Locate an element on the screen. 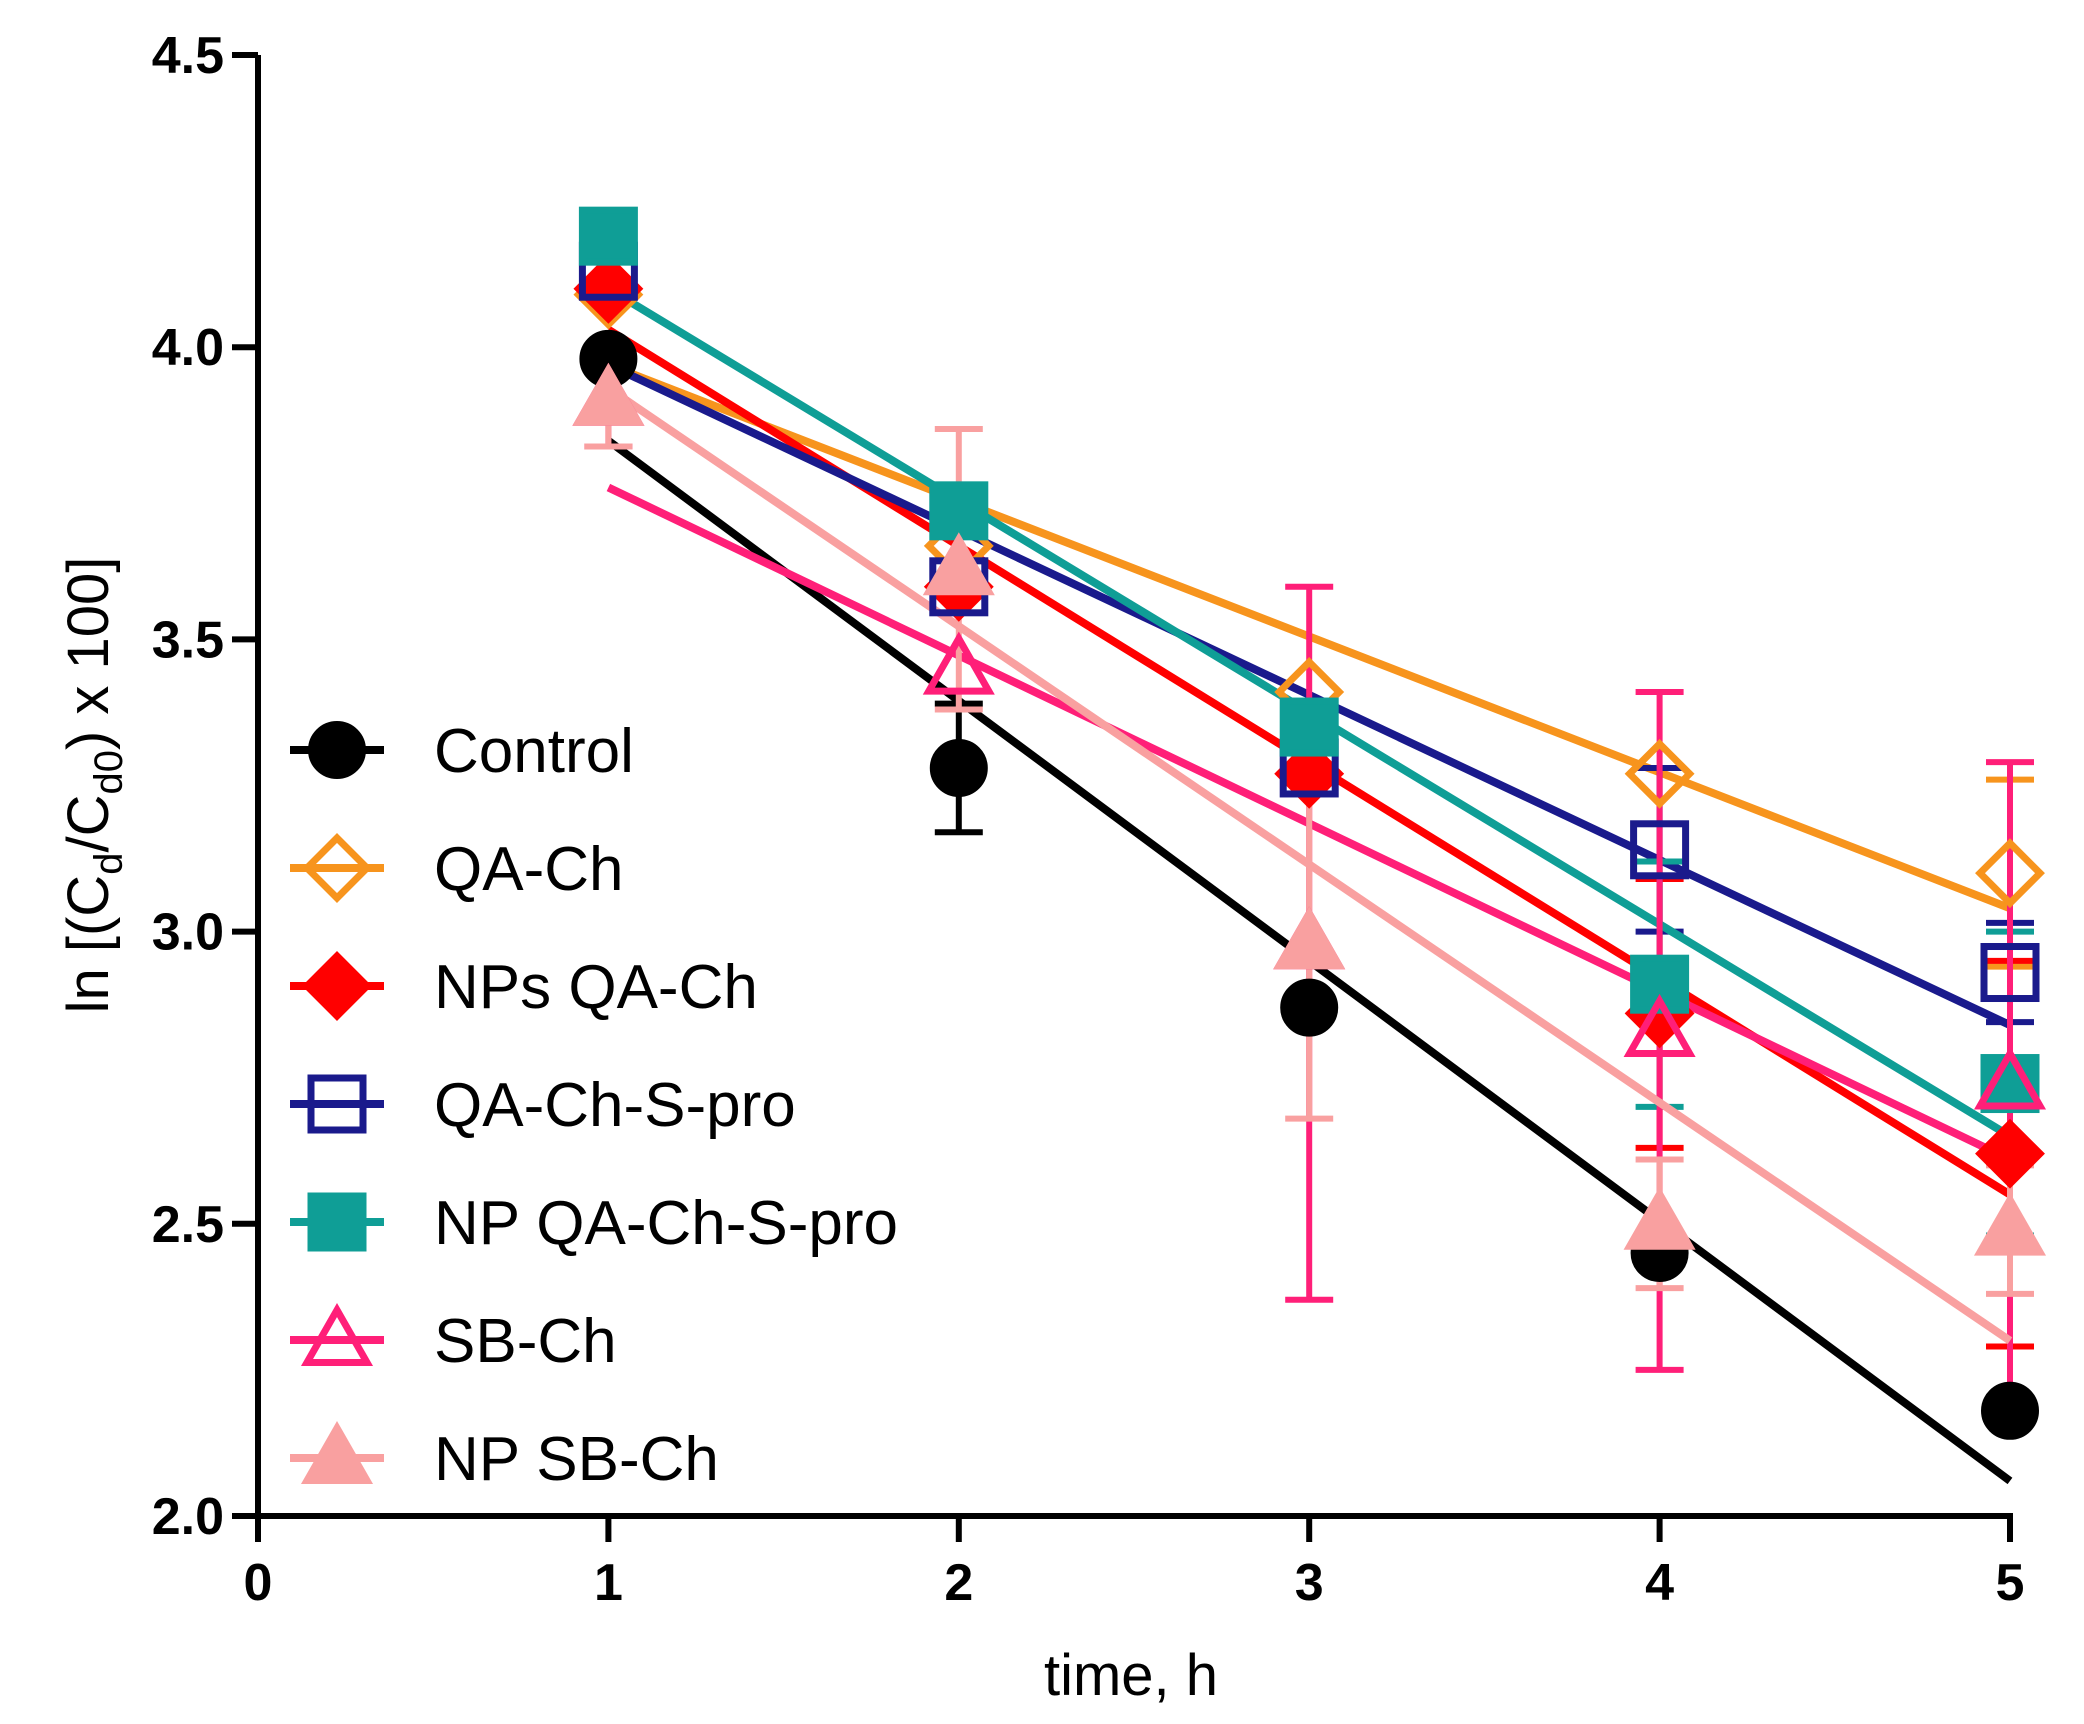  x-tick-label: 2 is located at coordinates (958, 1583).